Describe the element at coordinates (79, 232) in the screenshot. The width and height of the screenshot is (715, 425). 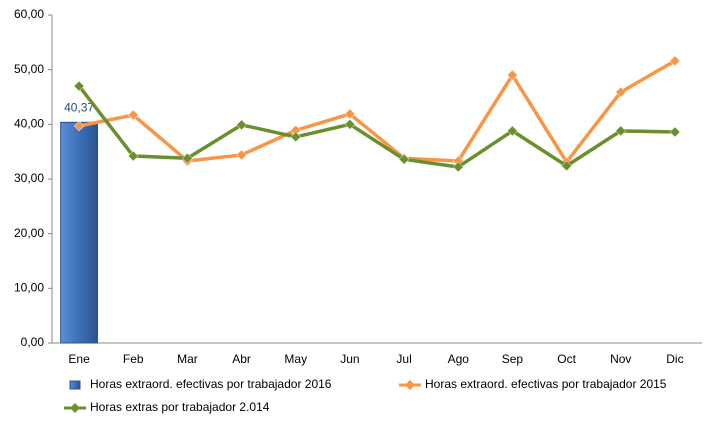
I see `bar` at that location.